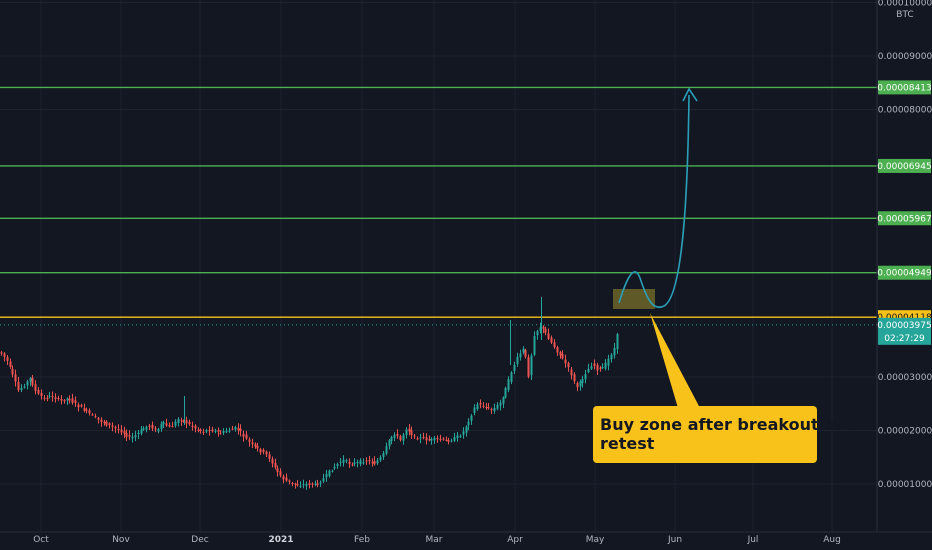 The image size is (932, 550). What do you see at coordinates (515, 540) in the screenshot?
I see `time-tick-label: Apr` at bounding box center [515, 540].